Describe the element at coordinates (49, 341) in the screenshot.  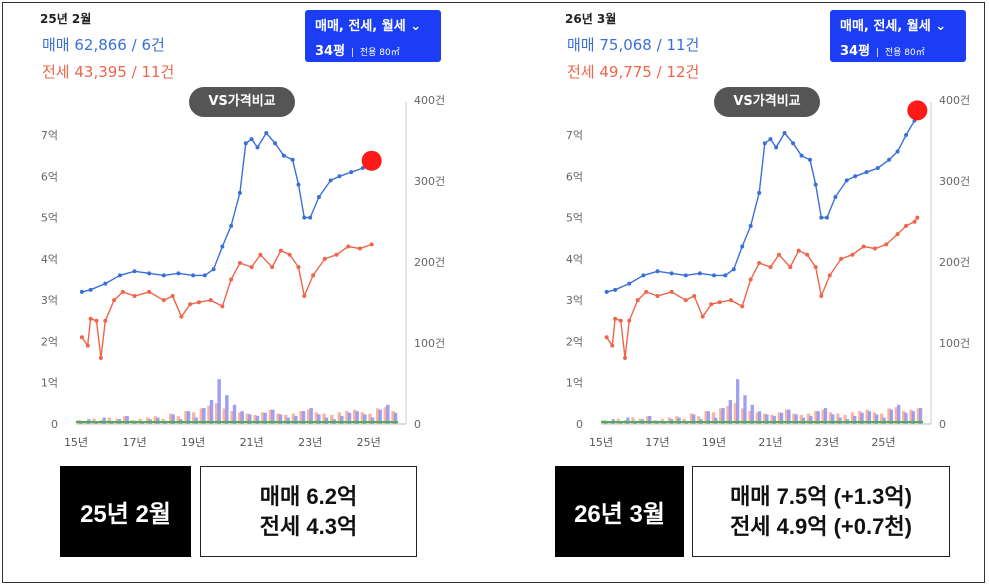
I see `y-tick-label: 2억` at that location.